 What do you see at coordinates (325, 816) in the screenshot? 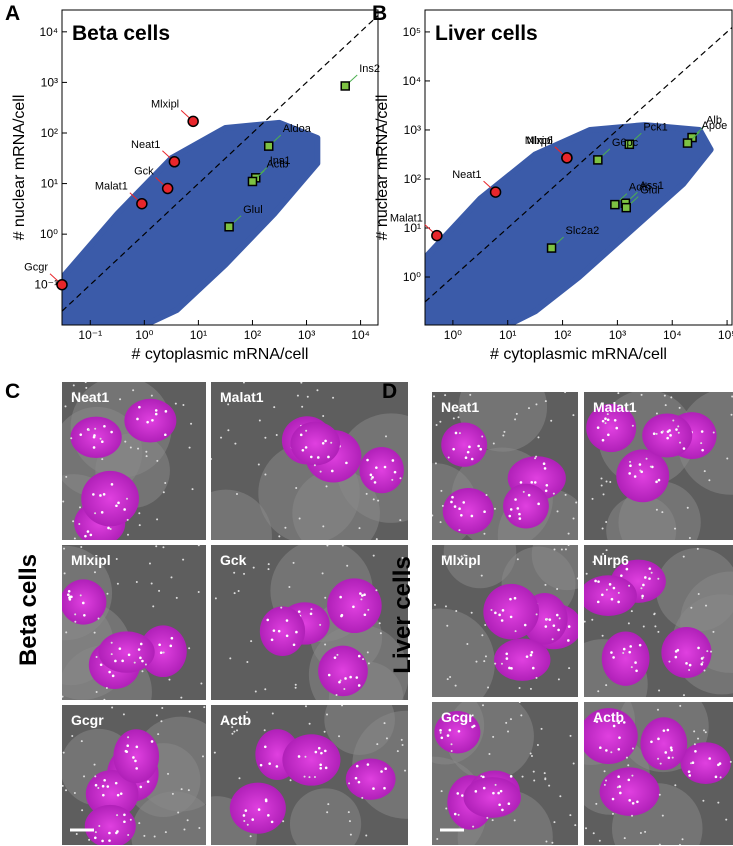
I see `cytoplasm` at bounding box center [325, 816].